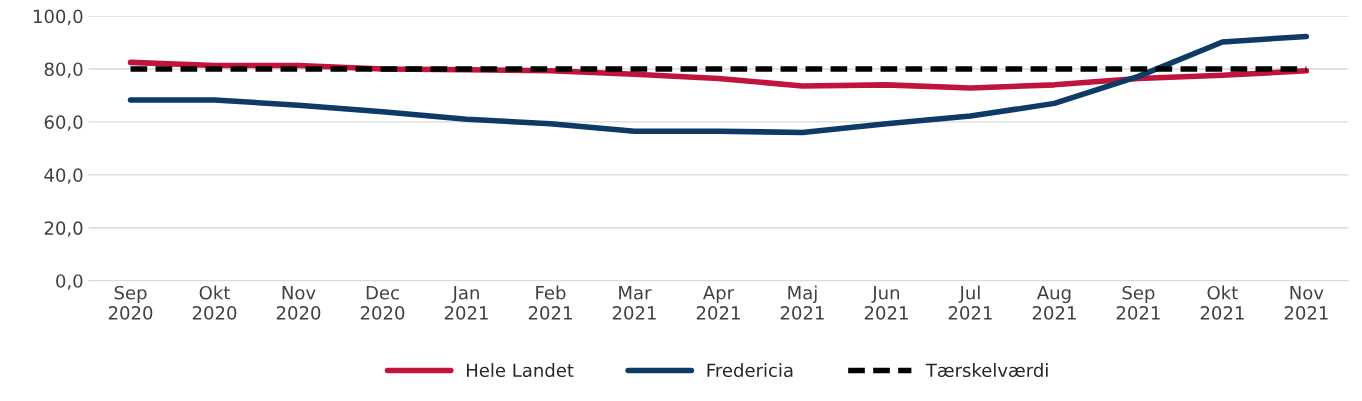 This screenshot has height=401, width=1362. I want to click on legend-label: Fredericia, so click(750, 370).